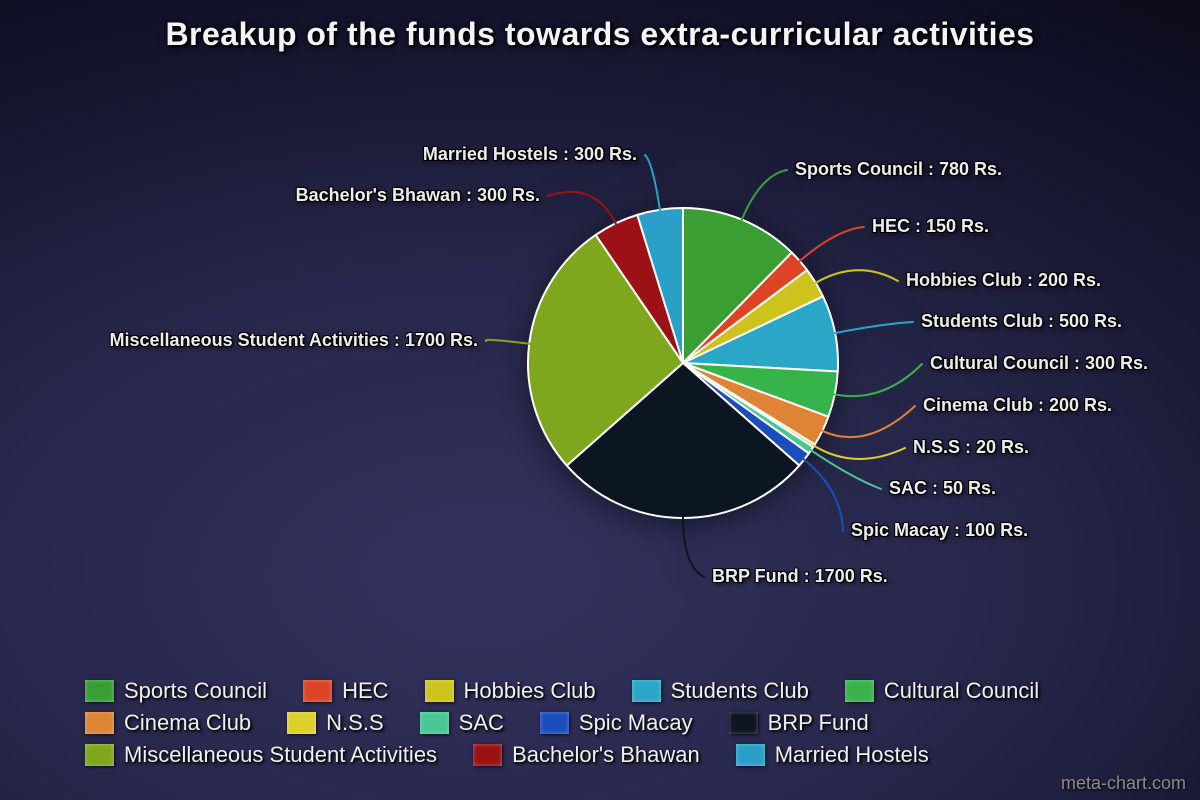 This screenshot has height=800, width=1200. I want to click on slice-label-spic-macay: Spic Macay : 100 Rs., so click(940, 530).